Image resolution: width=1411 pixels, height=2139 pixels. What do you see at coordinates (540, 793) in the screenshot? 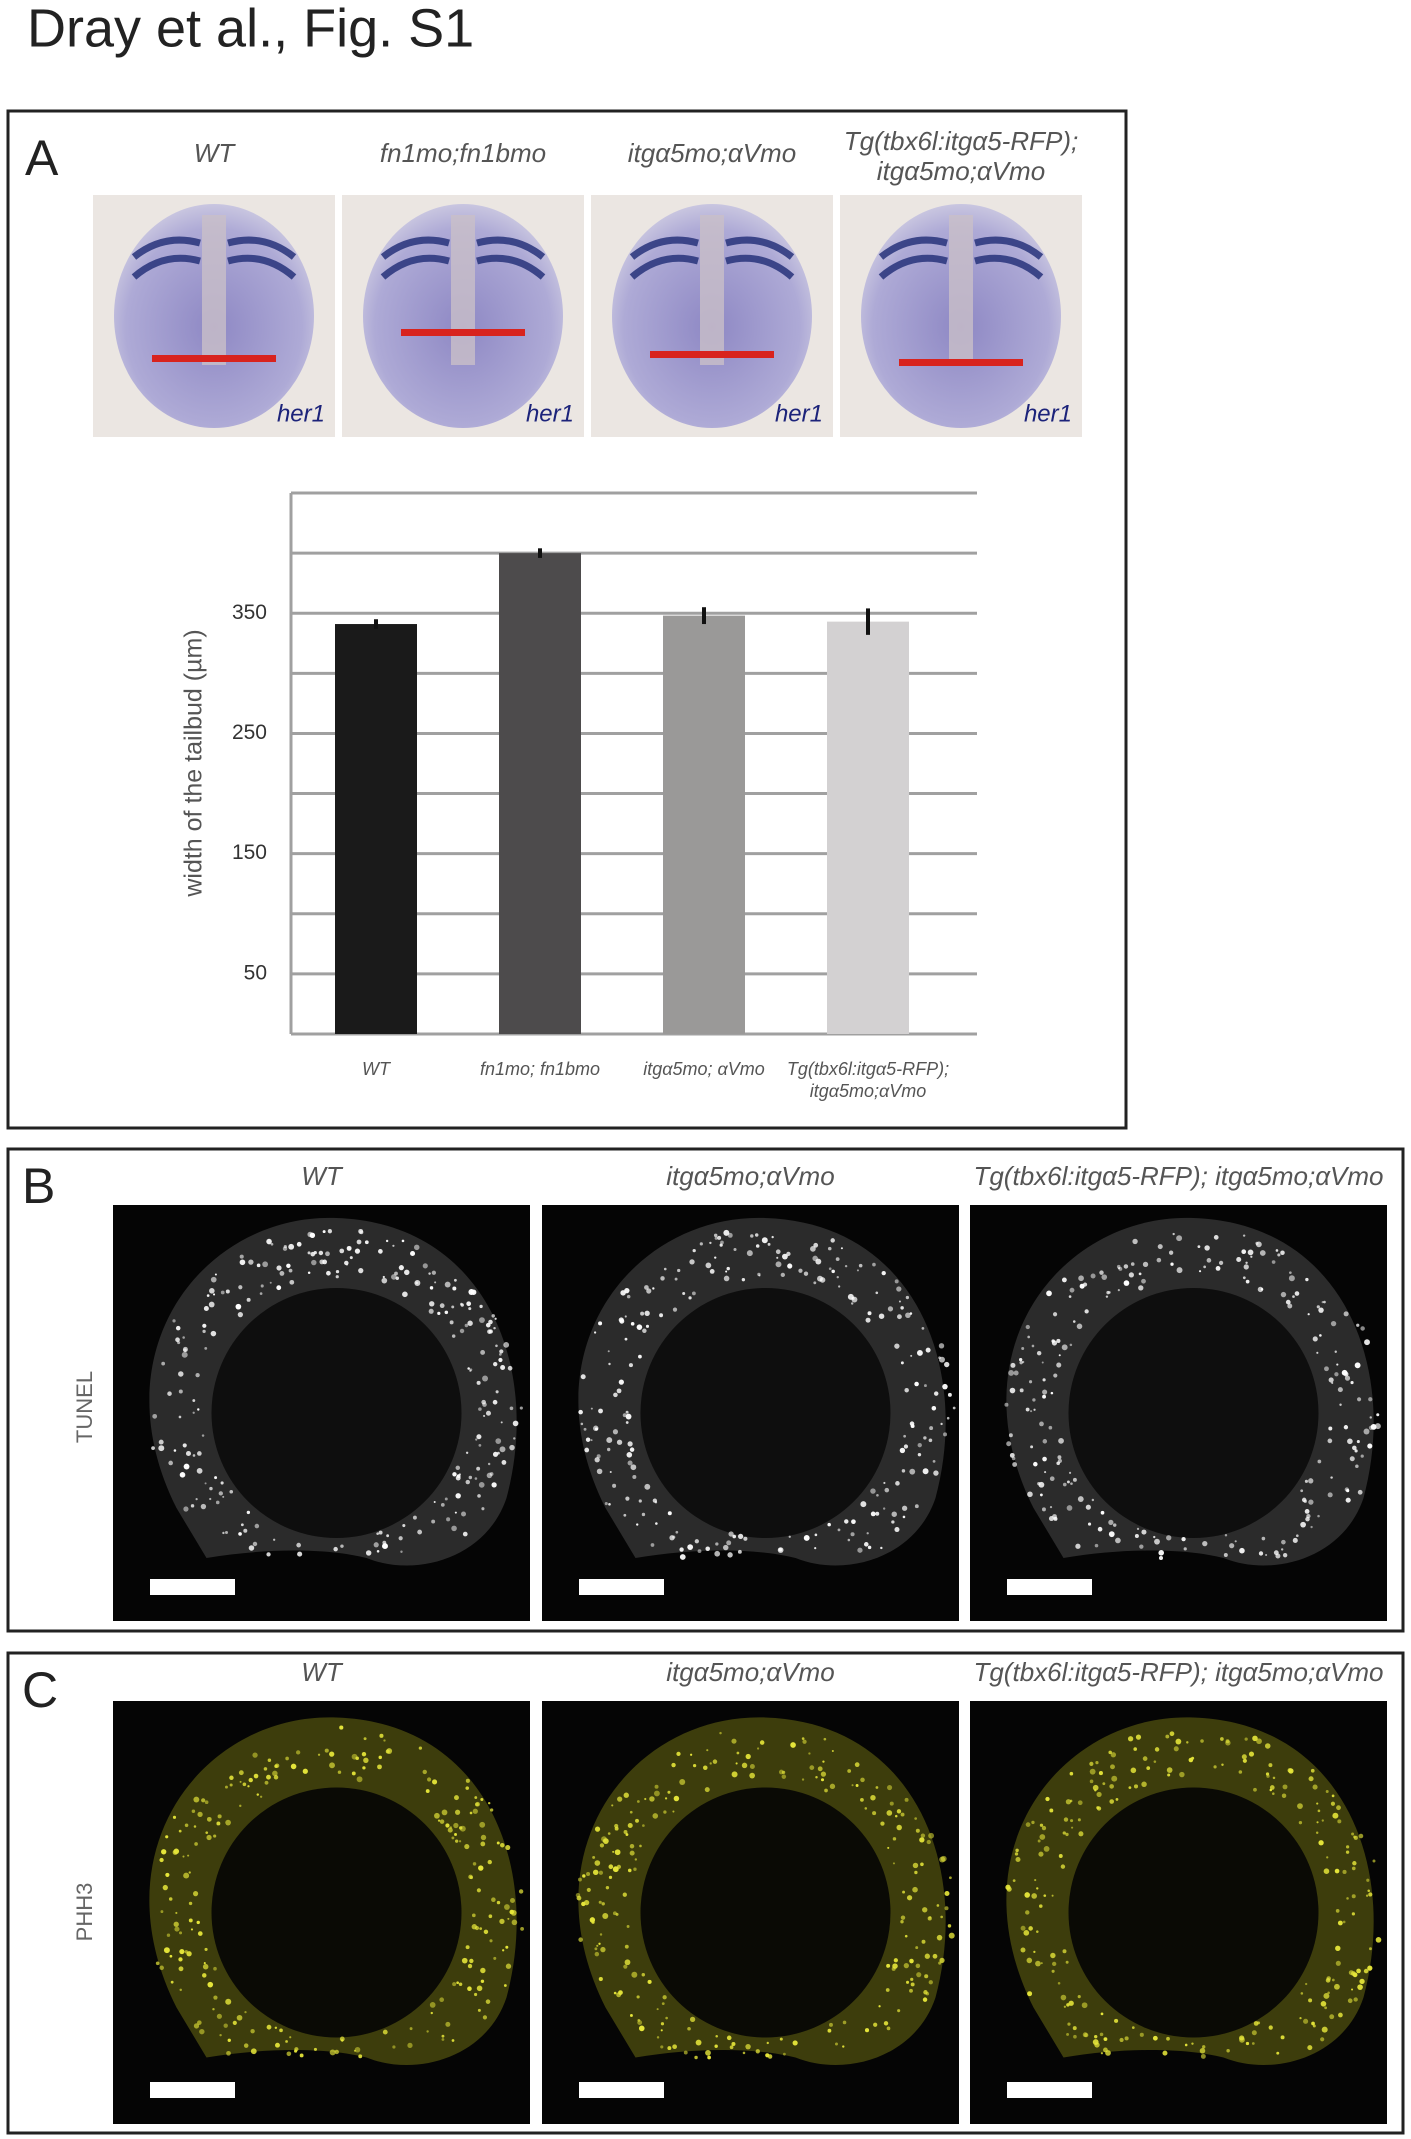
I see `bar` at bounding box center [540, 793].